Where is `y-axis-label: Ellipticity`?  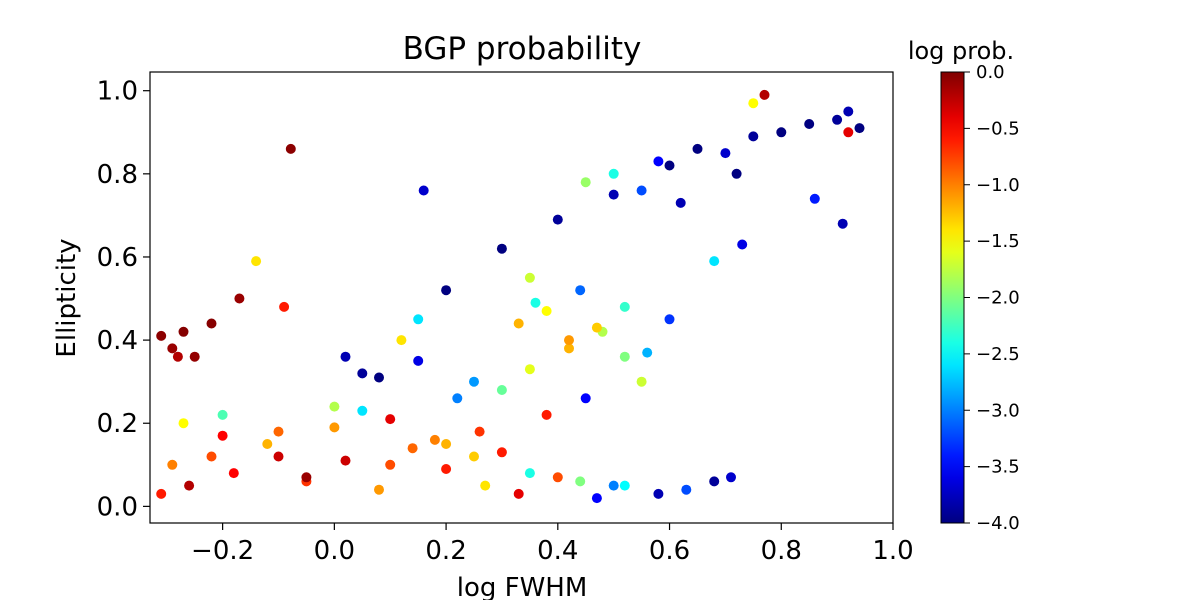
y-axis-label: Ellipticity is located at coordinates (67, 297).